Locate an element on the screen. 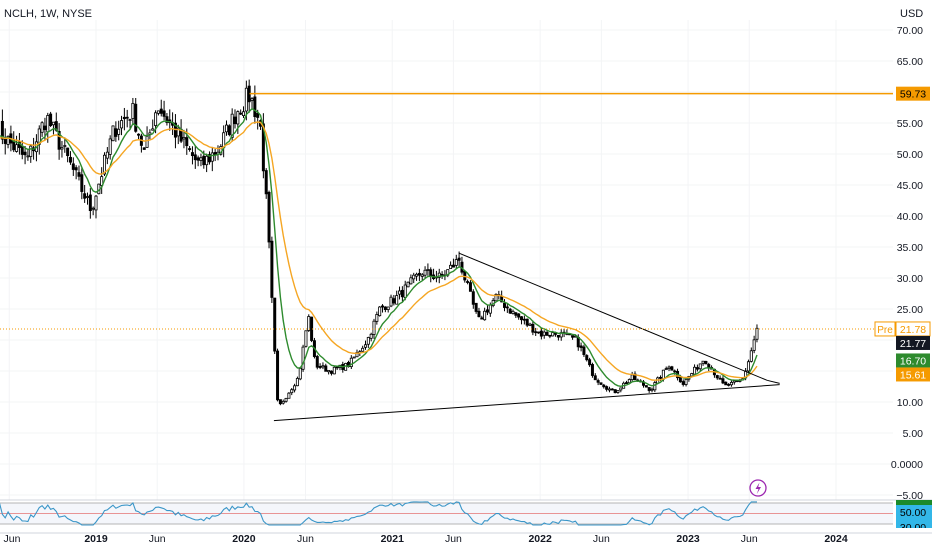 The width and height of the screenshot is (932, 550). price-tick-label: 35.00 is located at coordinates (910, 248).